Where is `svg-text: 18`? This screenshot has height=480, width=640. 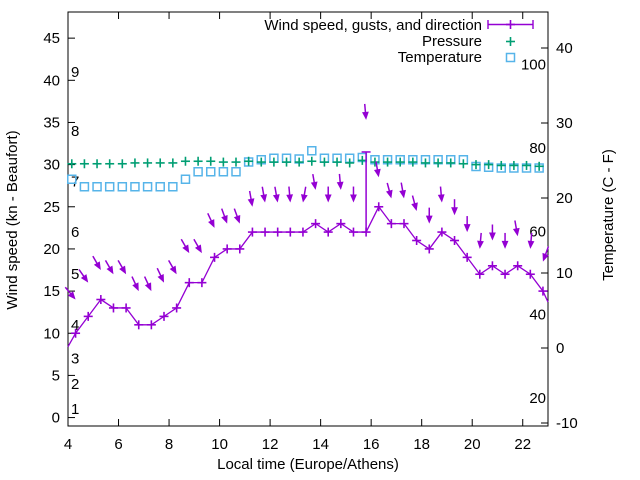
svg-text: 18 is located at coordinates (421, 444).